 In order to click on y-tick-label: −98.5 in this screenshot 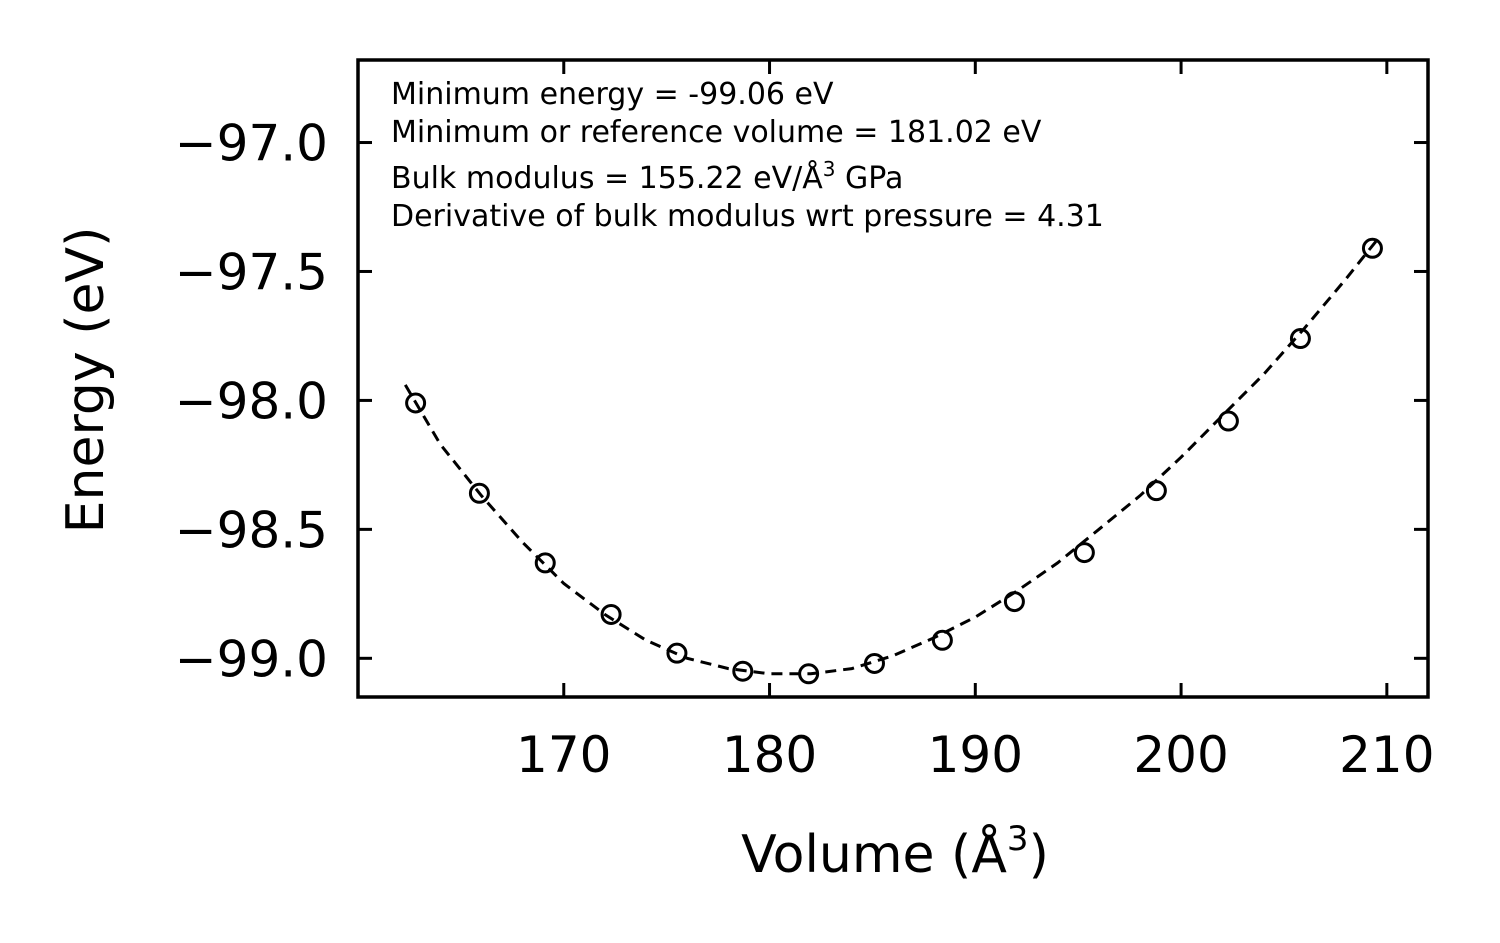, I will do `click(251, 530)`.